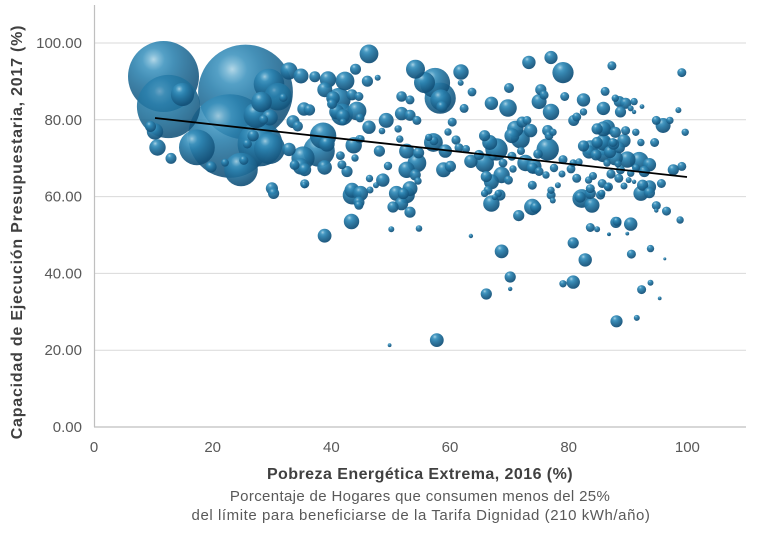 The width and height of the screenshot is (768, 533). What do you see at coordinates (568, 447) in the screenshot?
I see `svg-text: 80` at bounding box center [568, 447].